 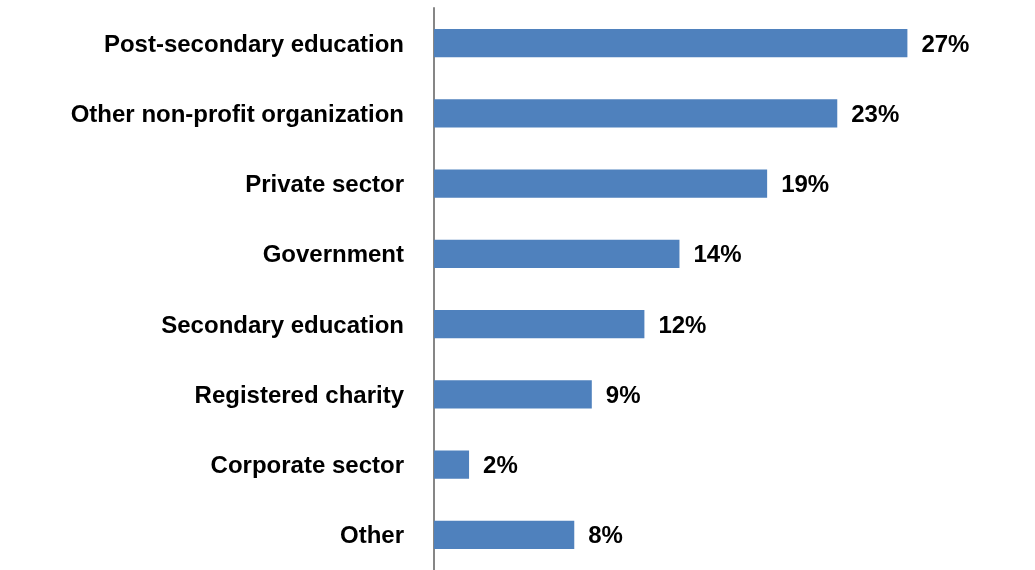 I want to click on y-tick-label: Government, so click(x=333, y=254).